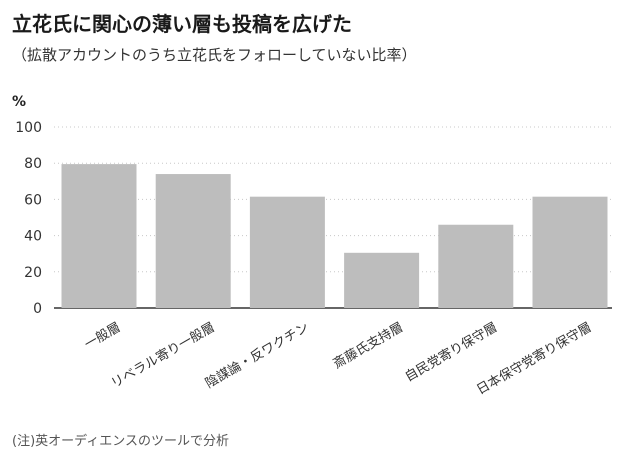  I want to click on y-tick-label: 20, so click(33, 273).